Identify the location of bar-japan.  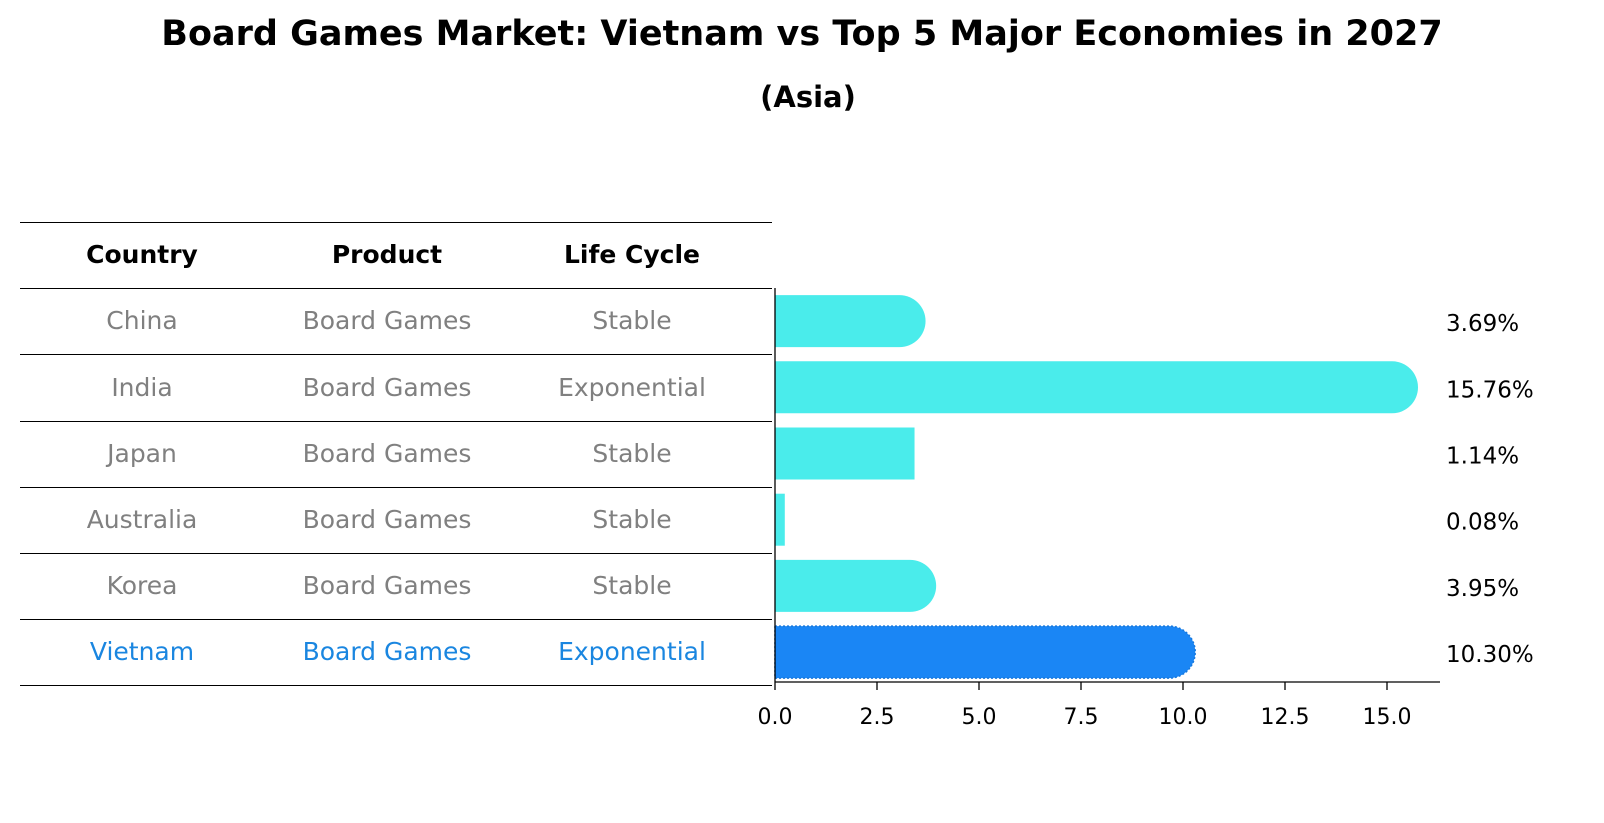
(845, 453).